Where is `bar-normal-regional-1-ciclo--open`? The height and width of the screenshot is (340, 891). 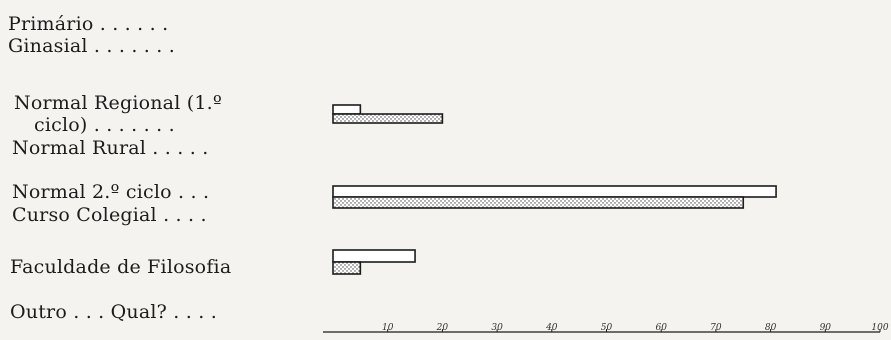
bar-normal-regional-1-ciclo--open is located at coordinates (347, 109).